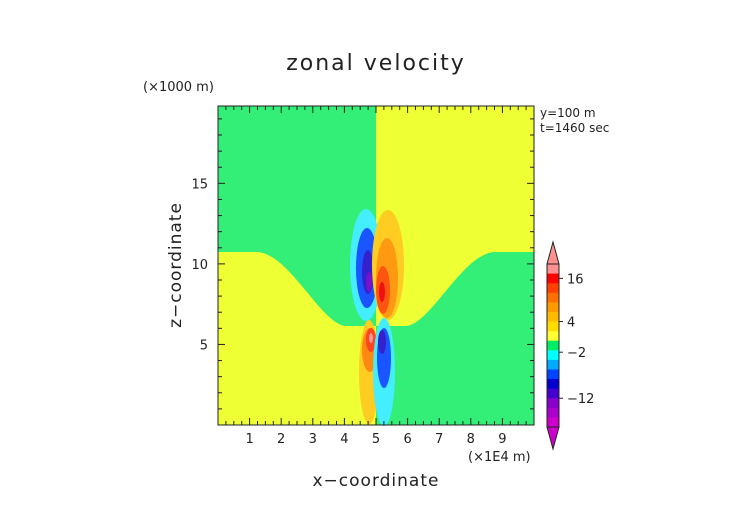  Describe the element at coordinates (574, 128) in the screenshot. I see `annotation-time: t=1460 sec` at that location.